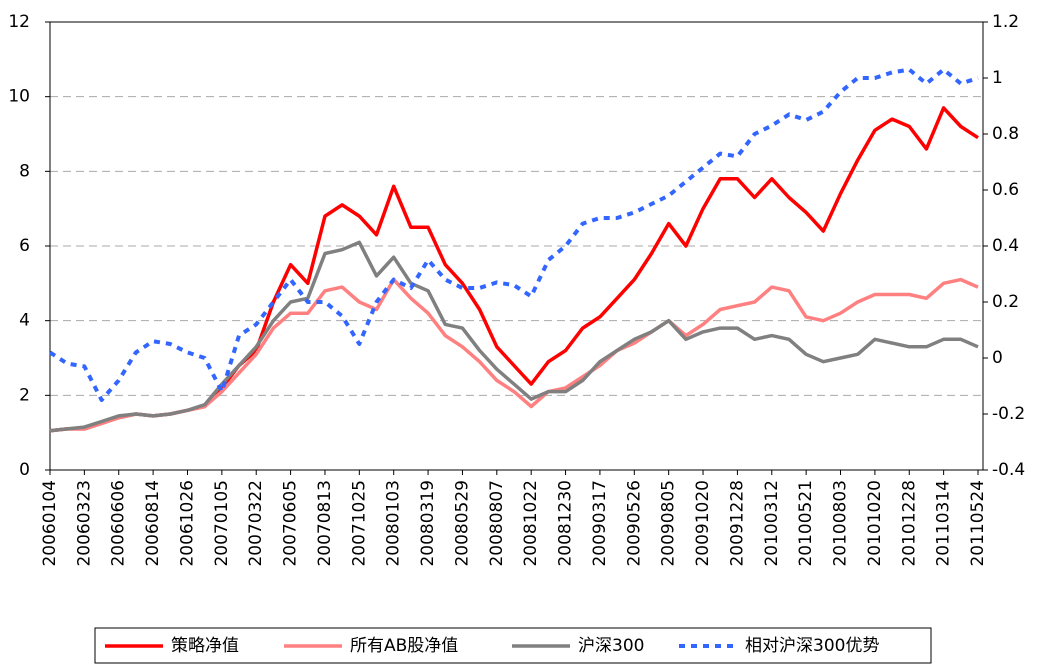 The image size is (1059, 672). What do you see at coordinates (1008, 470) in the screenshot?
I see `y2-tick-label: -0.4` at bounding box center [1008, 470].